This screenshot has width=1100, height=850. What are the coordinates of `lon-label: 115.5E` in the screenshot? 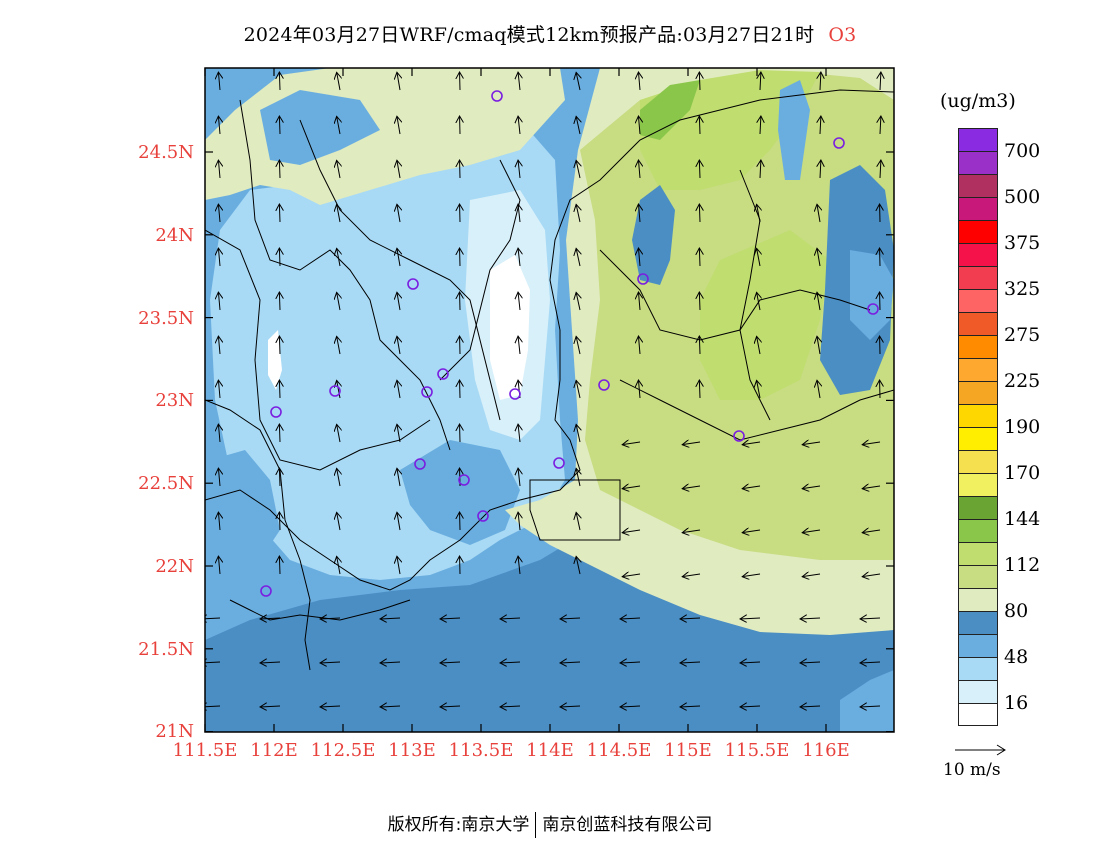 It's located at (757, 750).